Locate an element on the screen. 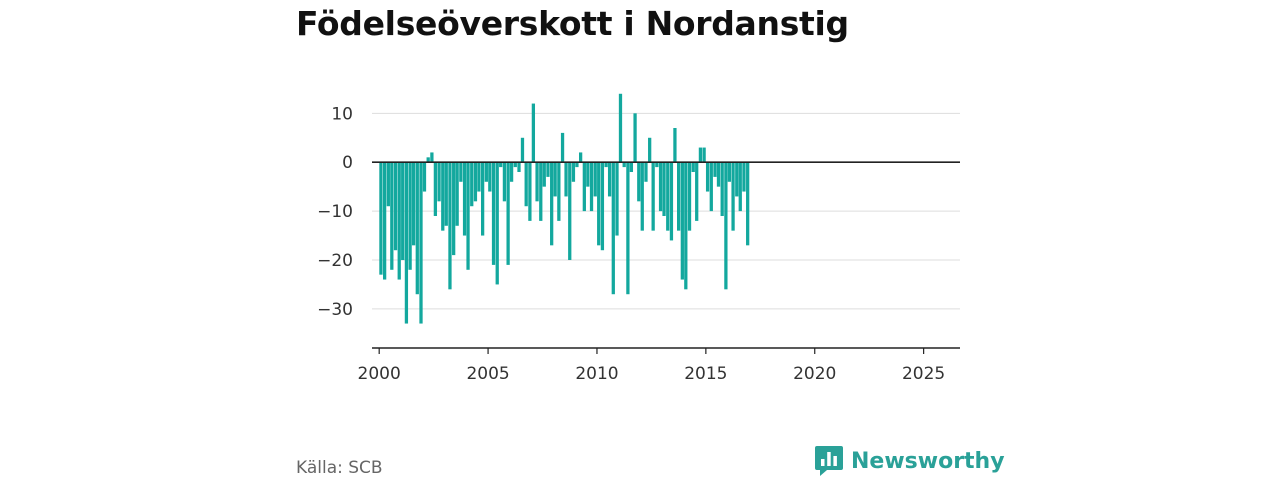  x-tick-label: 2015 is located at coordinates (705, 374).